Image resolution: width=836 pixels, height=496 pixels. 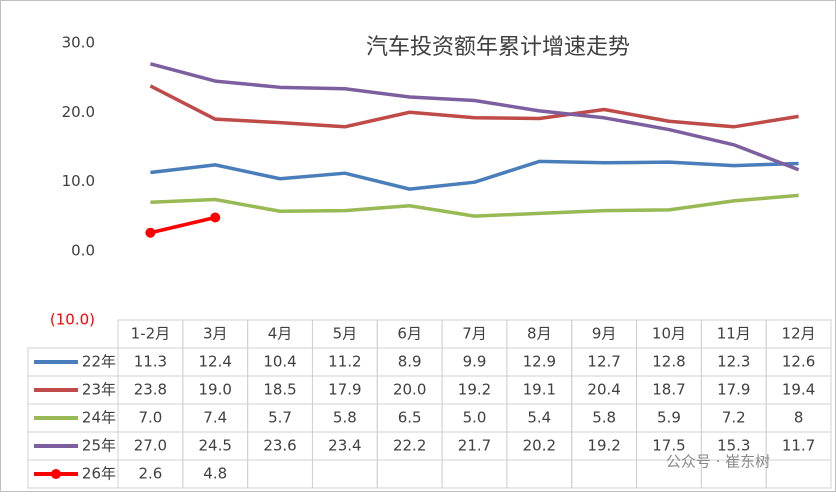 I want to click on table-value: 12.6, so click(x=798, y=362).